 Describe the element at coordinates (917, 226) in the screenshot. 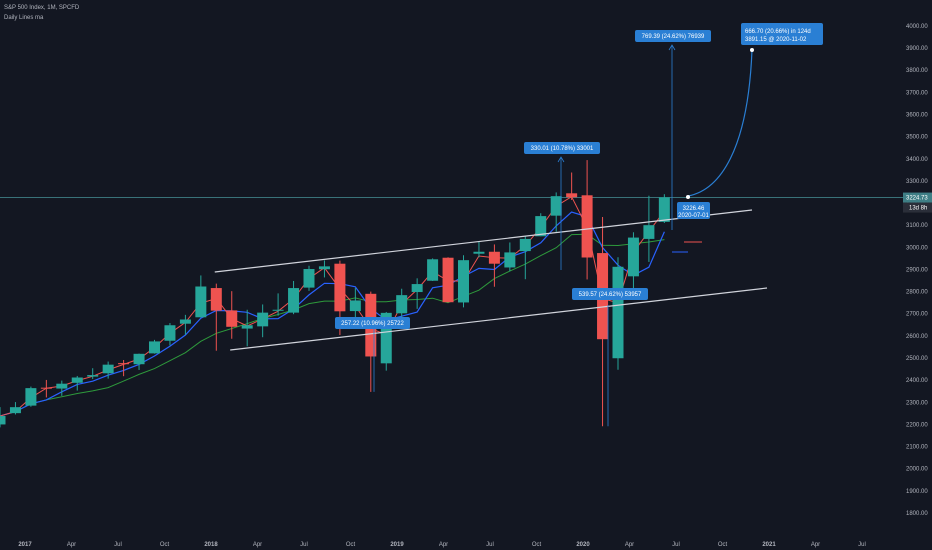

I see `price-axis-tick: 3100.00` at that location.